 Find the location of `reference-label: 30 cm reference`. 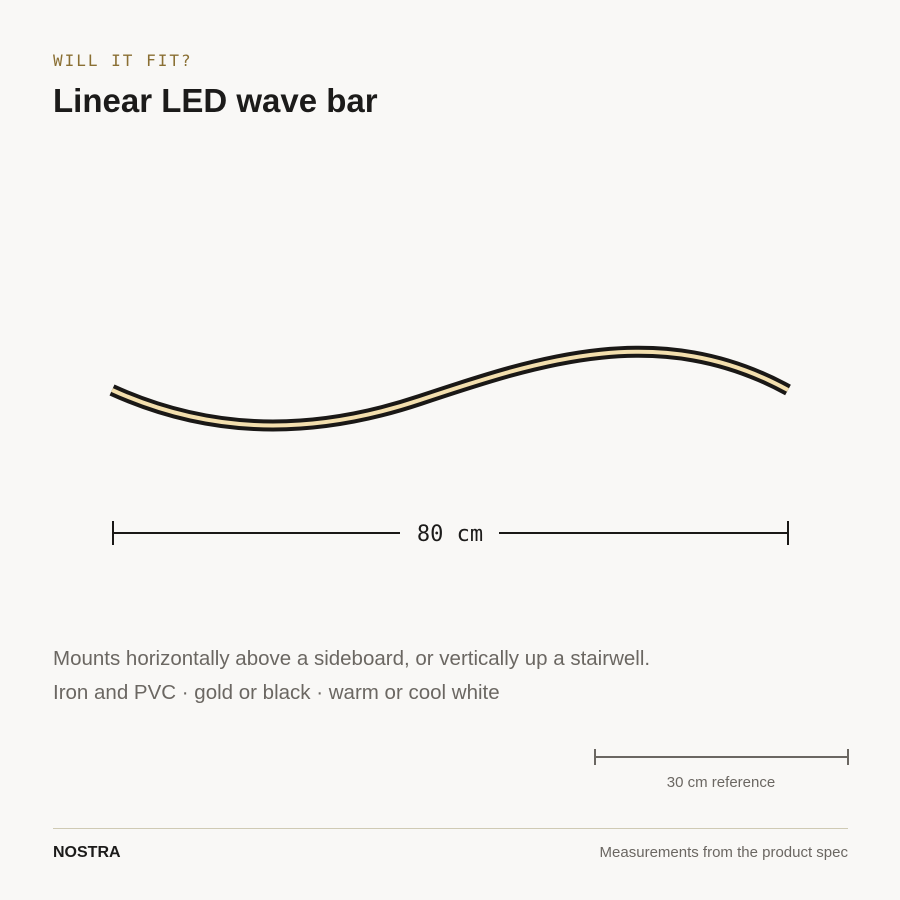

reference-label: 30 cm reference is located at coordinates (721, 782).